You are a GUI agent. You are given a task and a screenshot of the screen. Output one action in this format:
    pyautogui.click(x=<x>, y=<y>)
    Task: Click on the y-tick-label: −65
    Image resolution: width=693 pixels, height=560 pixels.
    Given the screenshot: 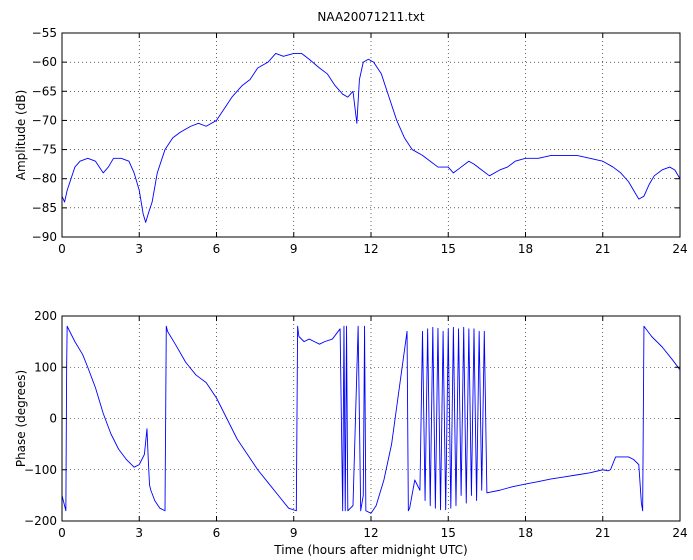 What is the action you would take?
    pyautogui.click(x=44, y=91)
    